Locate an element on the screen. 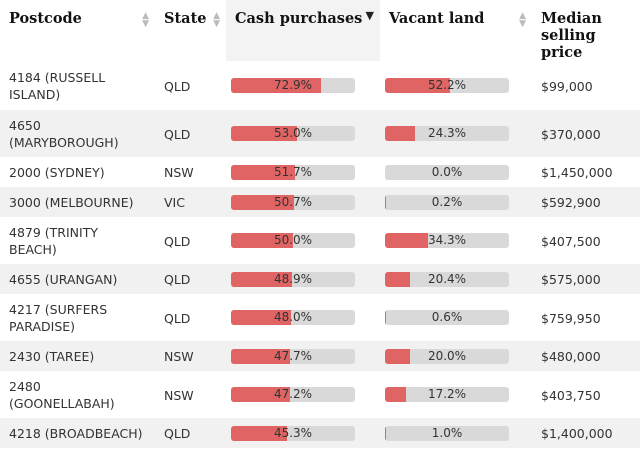 This screenshot has height=468, width=640. table-row: 2000 (SYDNEY) NSW 51.7% 0.0% $1,450,000 is located at coordinates (320, 172).